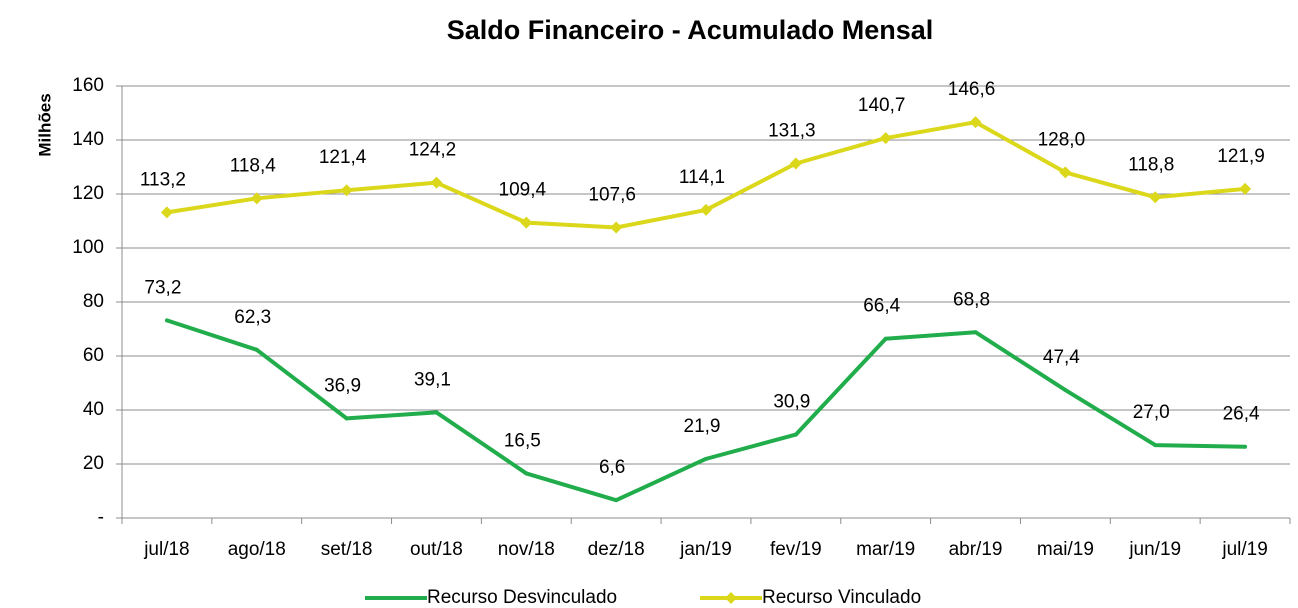 The image size is (1298, 608). Describe the element at coordinates (522, 440) in the screenshot. I see `data-label: 16,5` at that location.